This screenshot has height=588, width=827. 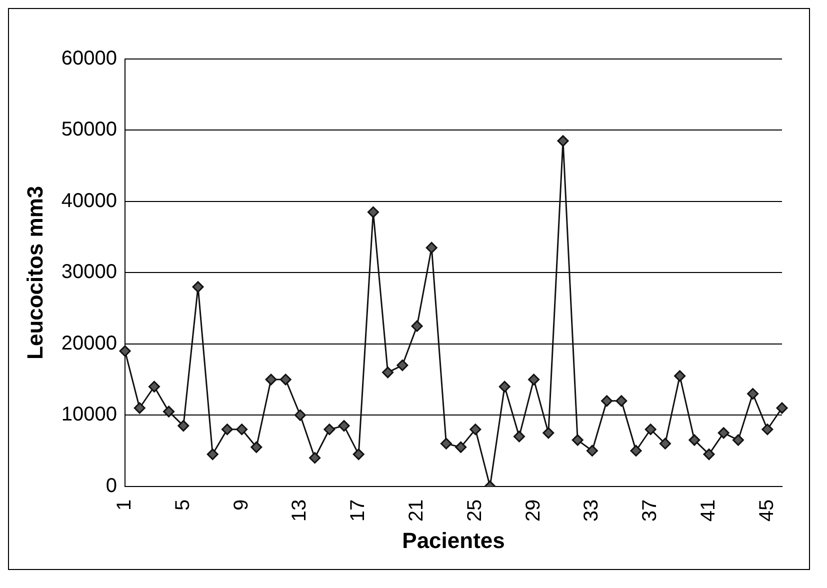 What do you see at coordinates (709, 510) in the screenshot?
I see `x-tick-label: 41` at bounding box center [709, 510].